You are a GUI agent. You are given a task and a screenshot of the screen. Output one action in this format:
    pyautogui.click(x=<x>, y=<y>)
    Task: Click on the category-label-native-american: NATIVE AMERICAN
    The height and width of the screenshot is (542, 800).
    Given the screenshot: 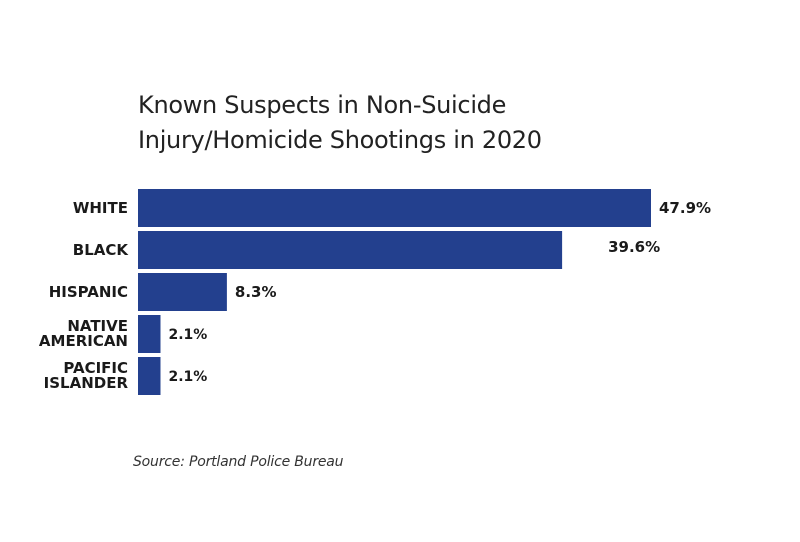 What is the action you would take?
    pyautogui.click(x=83, y=333)
    